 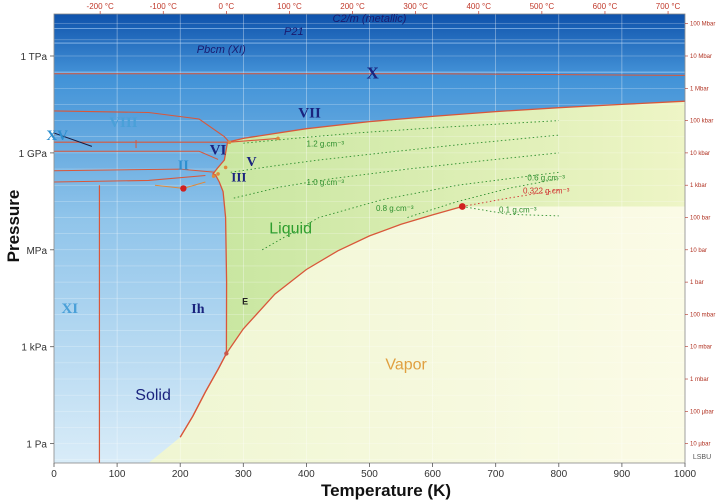 What do you see at coordinates (153, 395) in the screenshot?
I see `region-label: Solid` at bounding box center [153, 395].